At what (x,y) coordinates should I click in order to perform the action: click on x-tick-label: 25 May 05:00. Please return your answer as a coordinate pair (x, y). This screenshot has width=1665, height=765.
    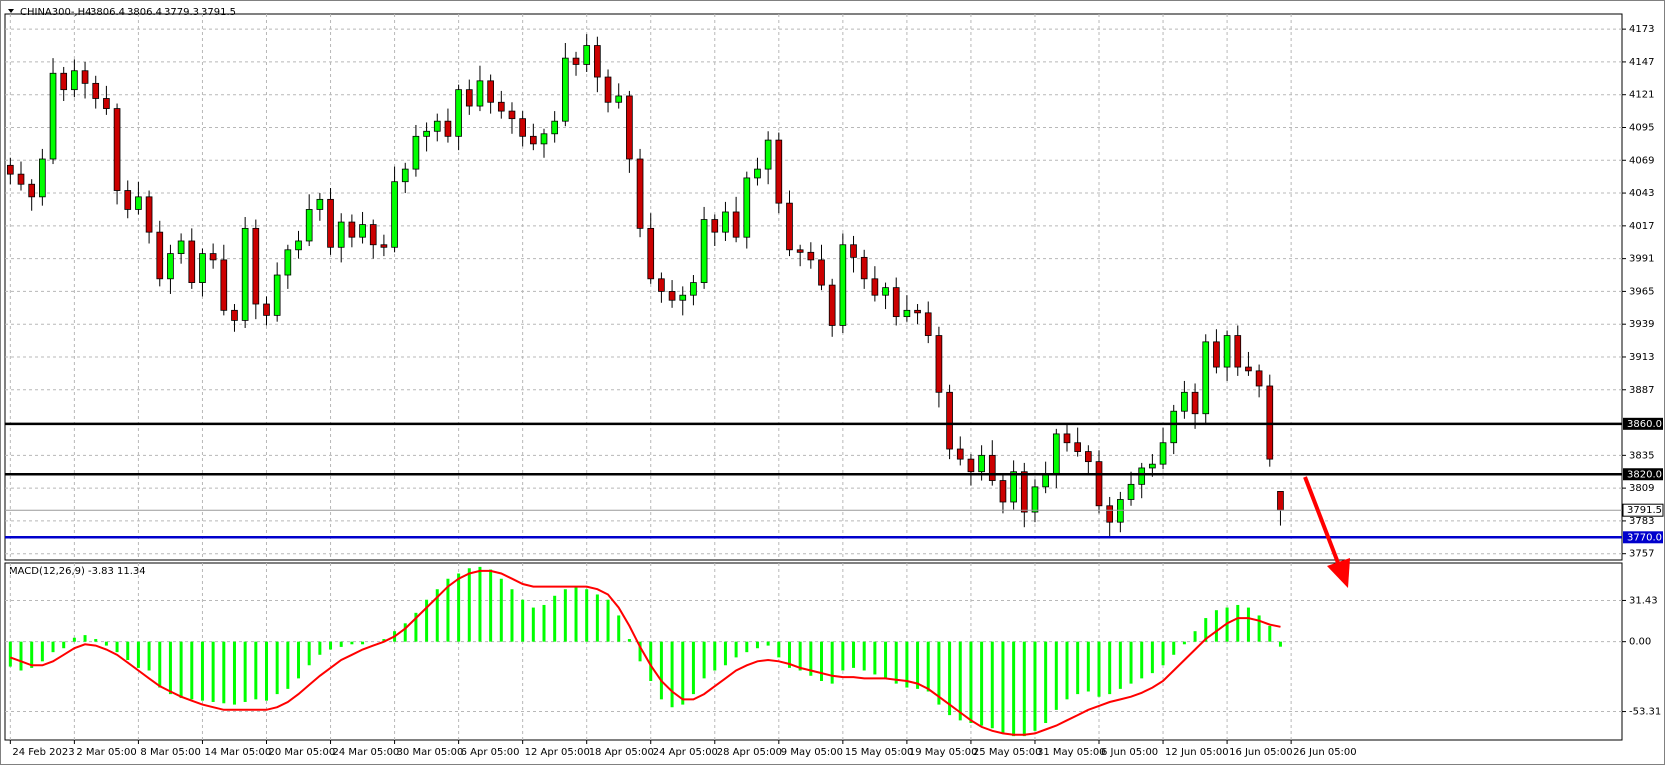
    Looking at the image, I should click on (1007, 752).